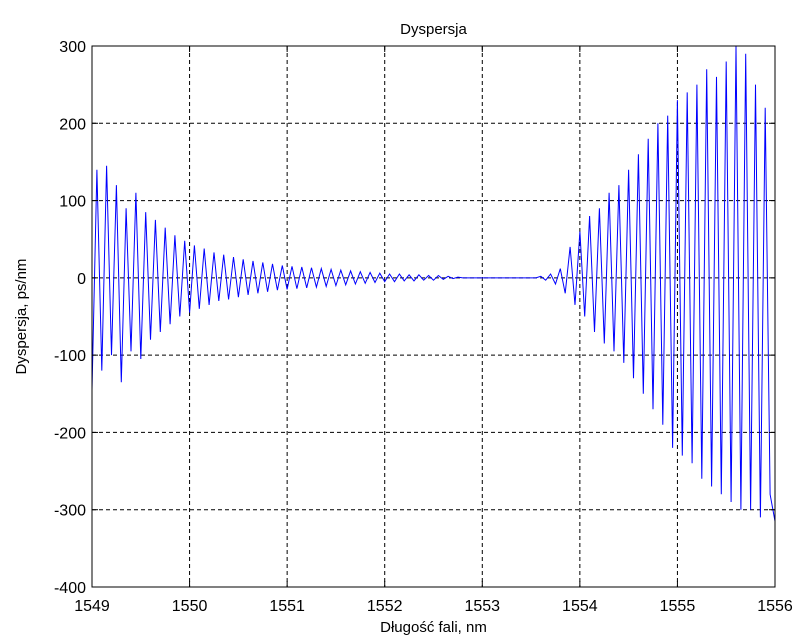  What do you see at coordinates (775, 606) in the screenshot?
I see `x-tick-label: 1556` at bounding box center [775, 606].